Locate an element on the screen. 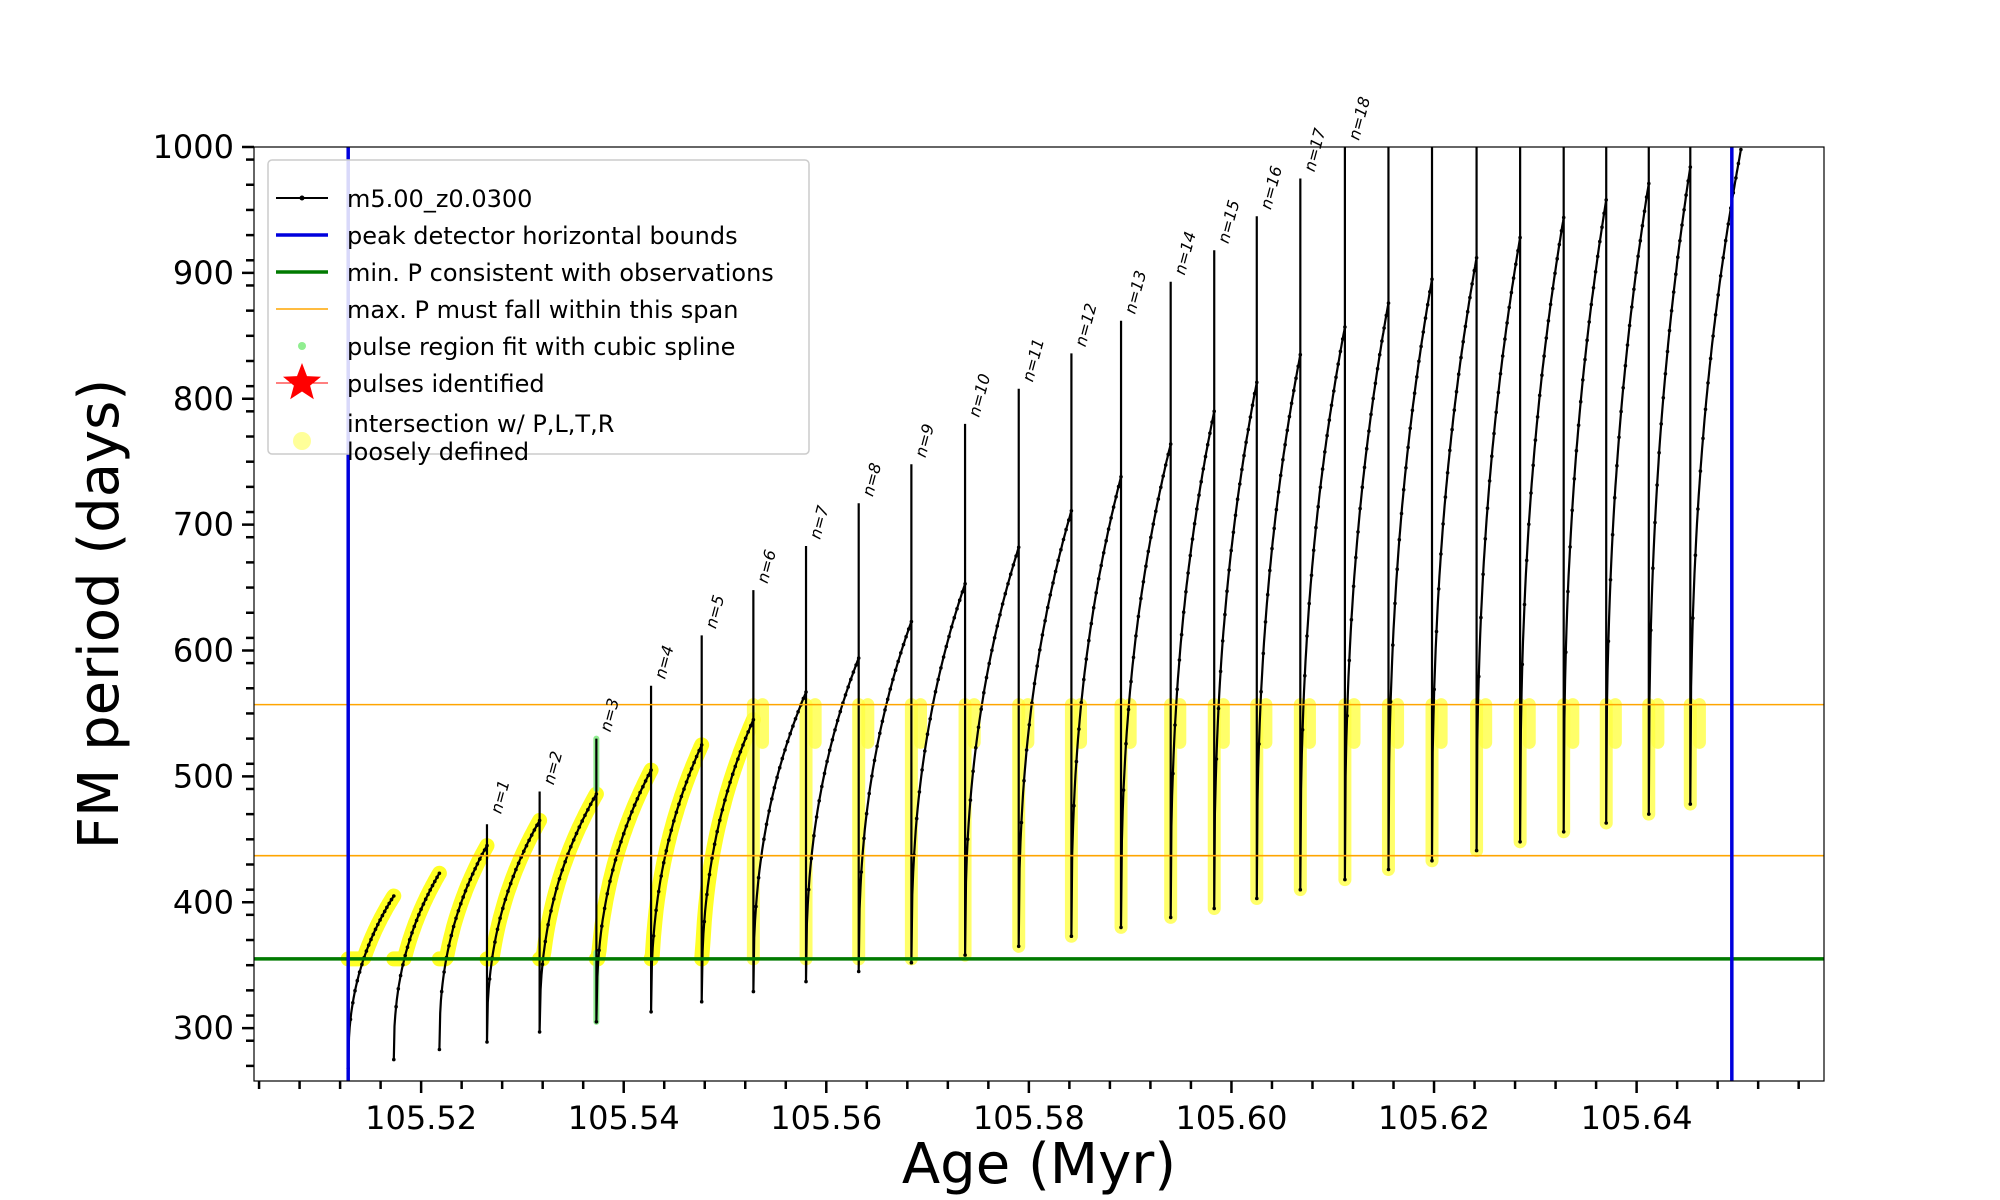  legend-entry: pulses identified is located at coordinates (410, 381).